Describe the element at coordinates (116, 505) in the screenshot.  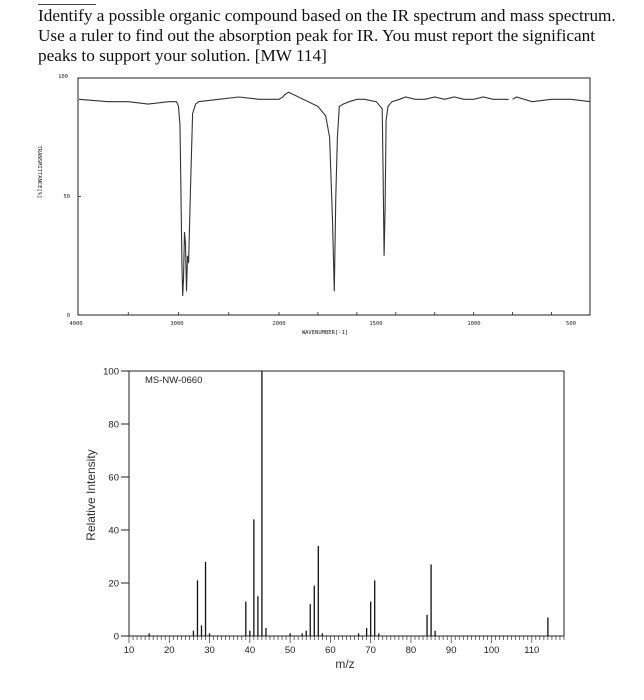
I see `ms-y-ticks: 0 20 40 60 80 100` at that location.